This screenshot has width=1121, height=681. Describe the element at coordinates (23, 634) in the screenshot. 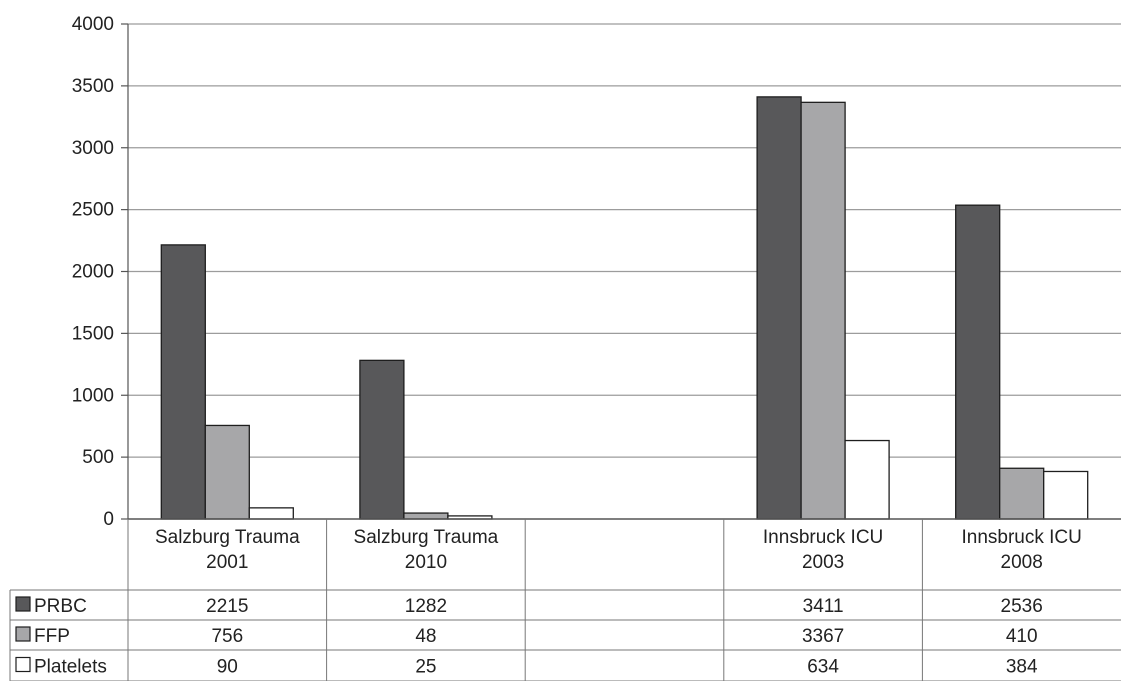

I see `legend-swatch-ffp` at that location.